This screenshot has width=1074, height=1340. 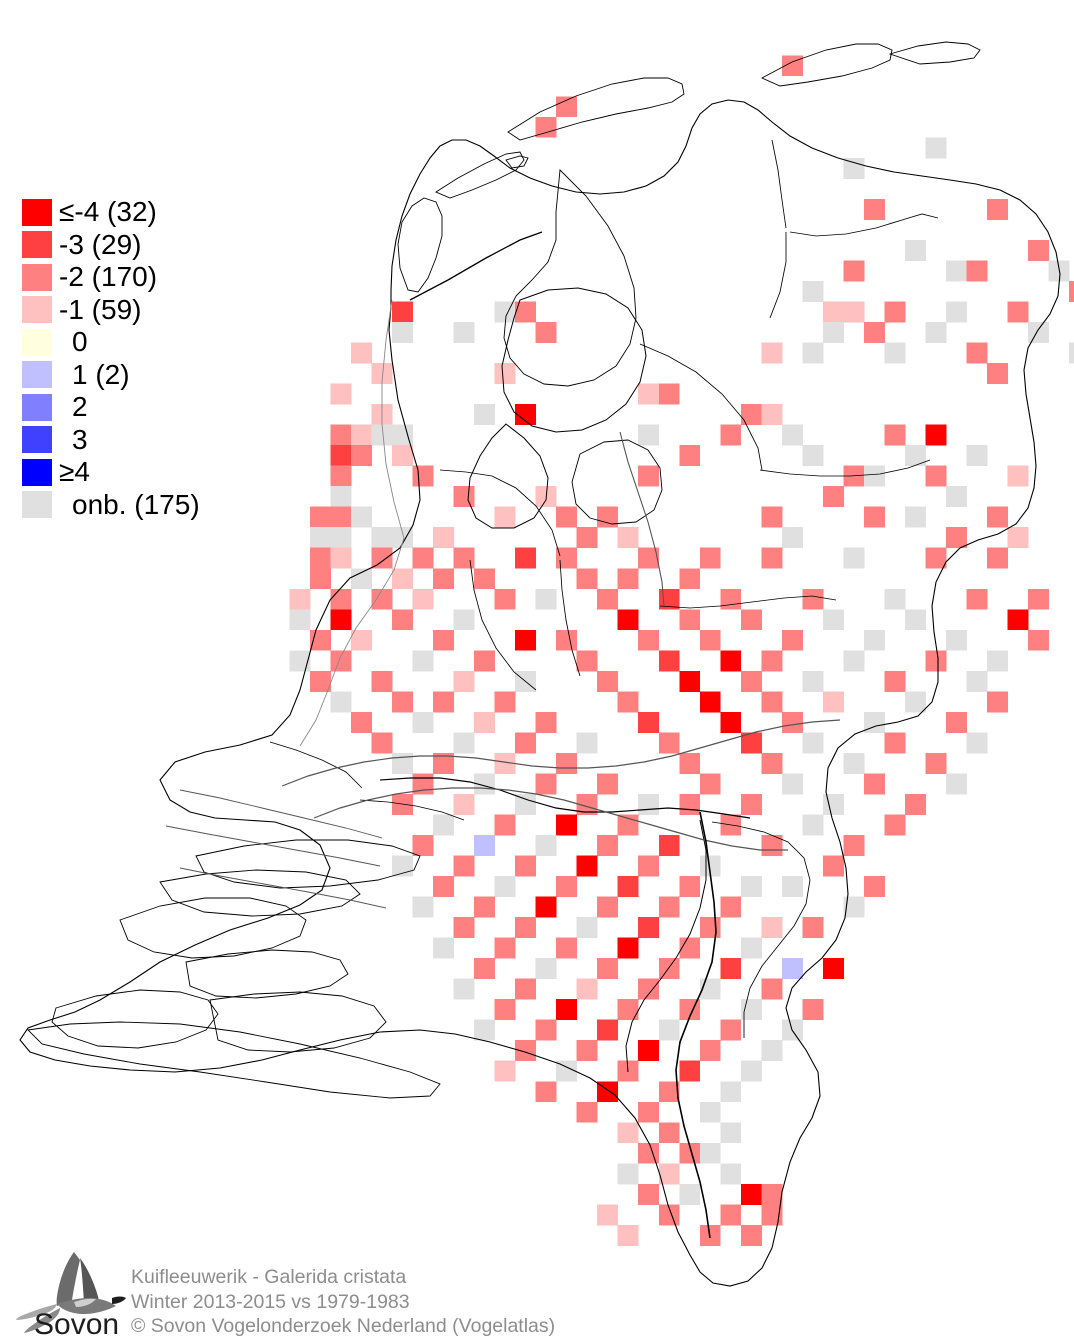 What do you see at coordinates (111, 245) in the screenshot?
I see `legend-item: -3 (29)` at bounding box center [111, 245].